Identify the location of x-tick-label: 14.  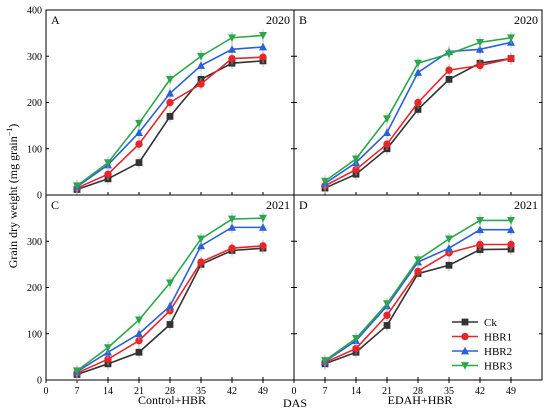
(356, 391).